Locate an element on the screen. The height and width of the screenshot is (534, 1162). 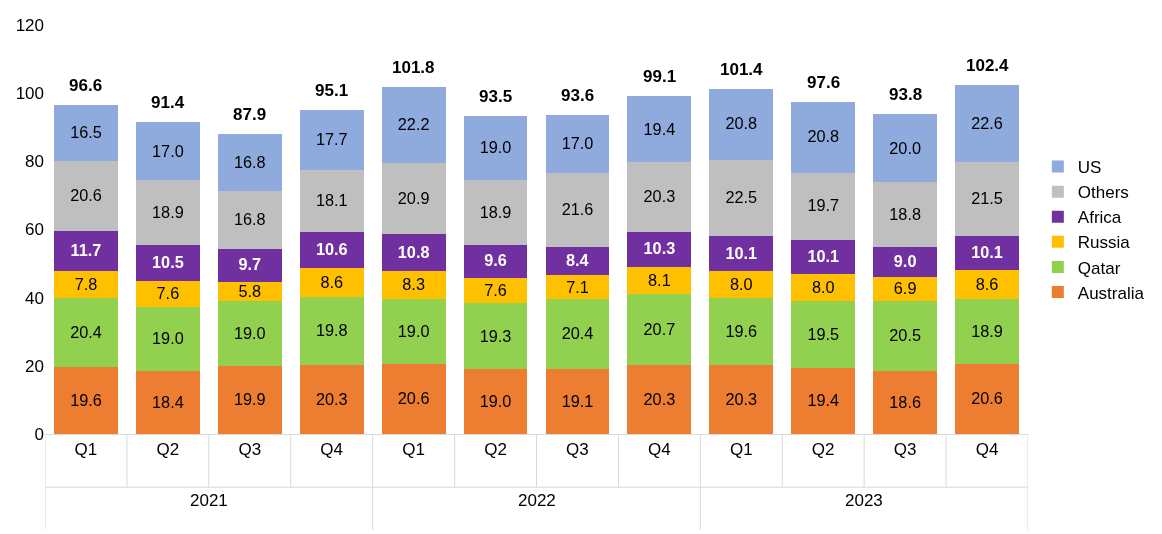
y-tick-label: 60 is located at coordinates (34, 230).